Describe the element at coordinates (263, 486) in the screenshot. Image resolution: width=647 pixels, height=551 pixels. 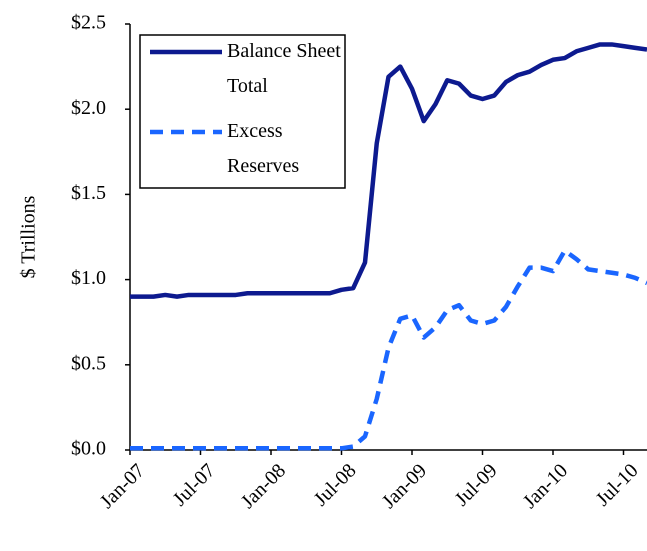
I see `x-tick-label: Jan-08` at that location.